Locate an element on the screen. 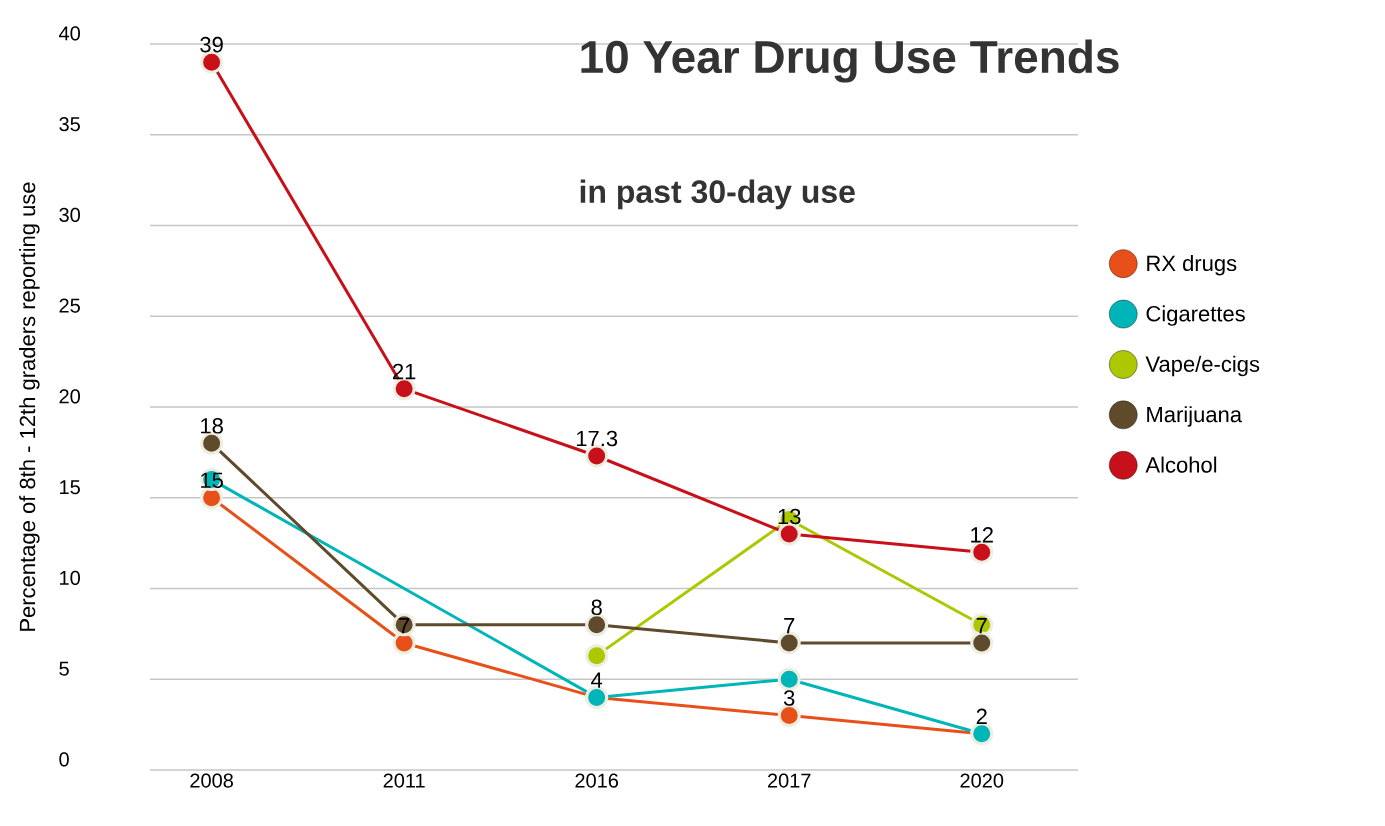  y-tick-label: 20 is located at coordinates (69, 396).